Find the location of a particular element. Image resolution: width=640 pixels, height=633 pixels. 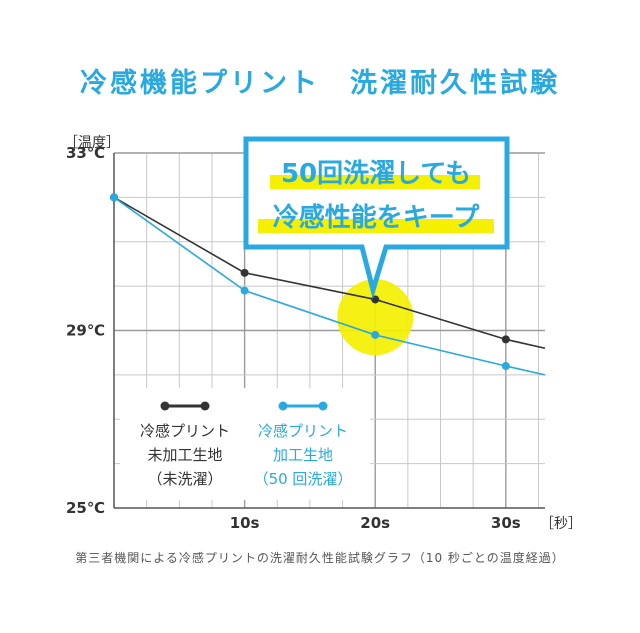

x-axis-label: ［秒］ is located at coordinates (561, 524).